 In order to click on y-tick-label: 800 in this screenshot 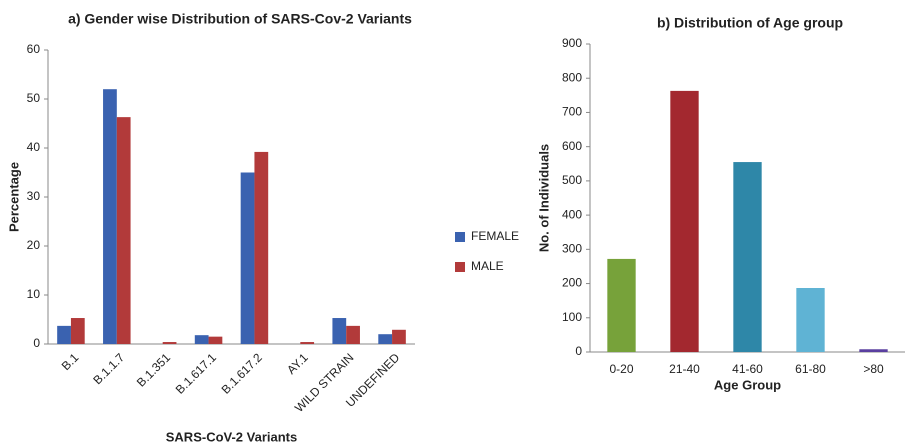, I will do `click(572, 77)`.